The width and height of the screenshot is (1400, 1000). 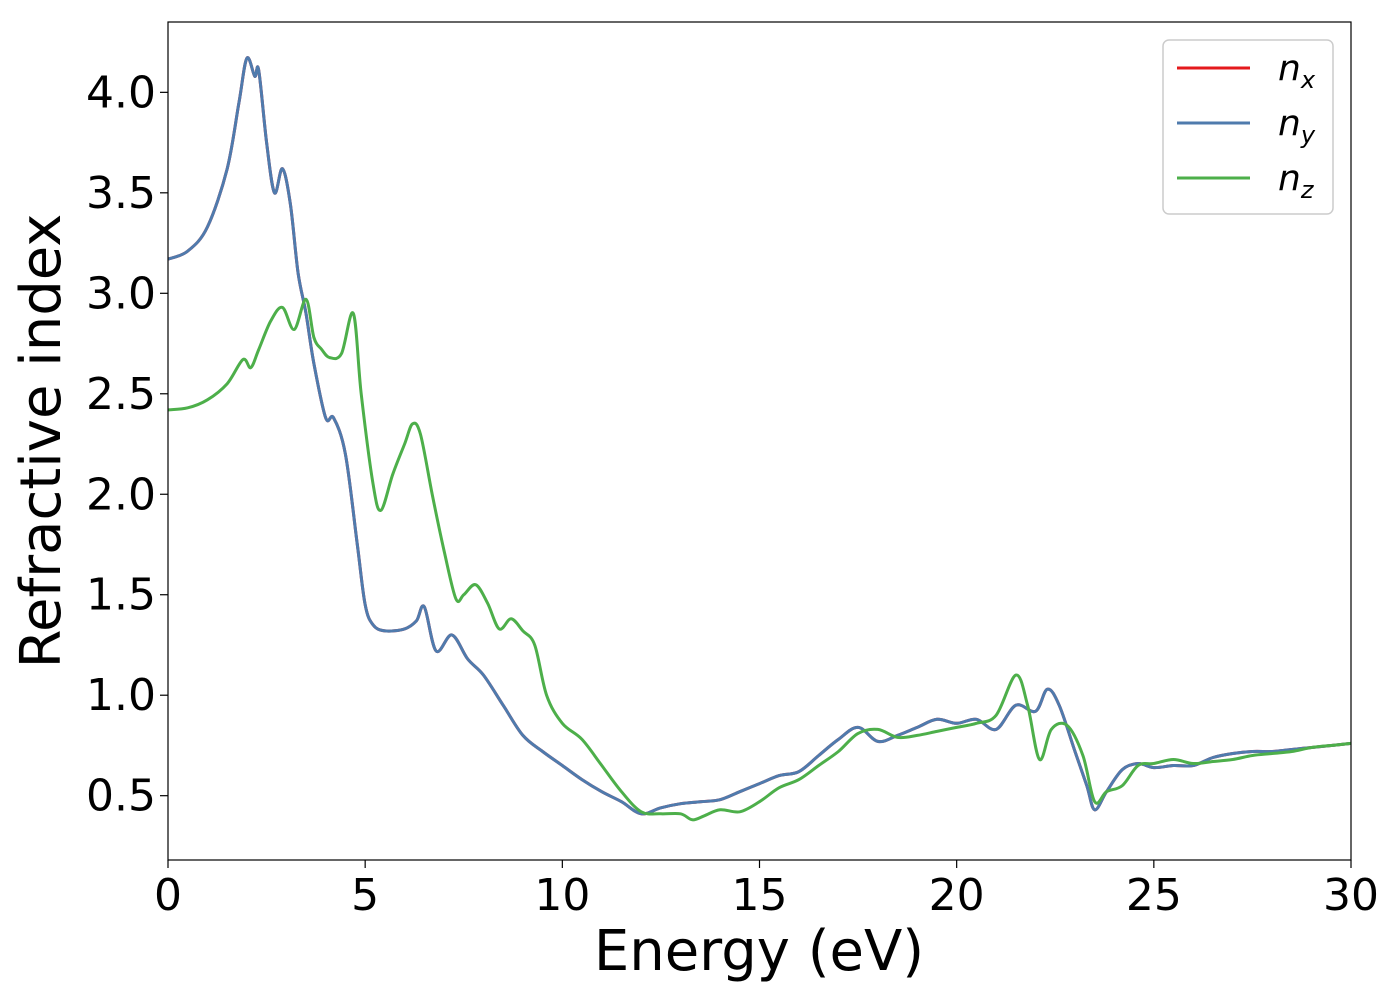 What do you see at coordinates (121, 92) in the screenshot?
I see `y-tick-label: 4.0` at bounding box center [121, 92].